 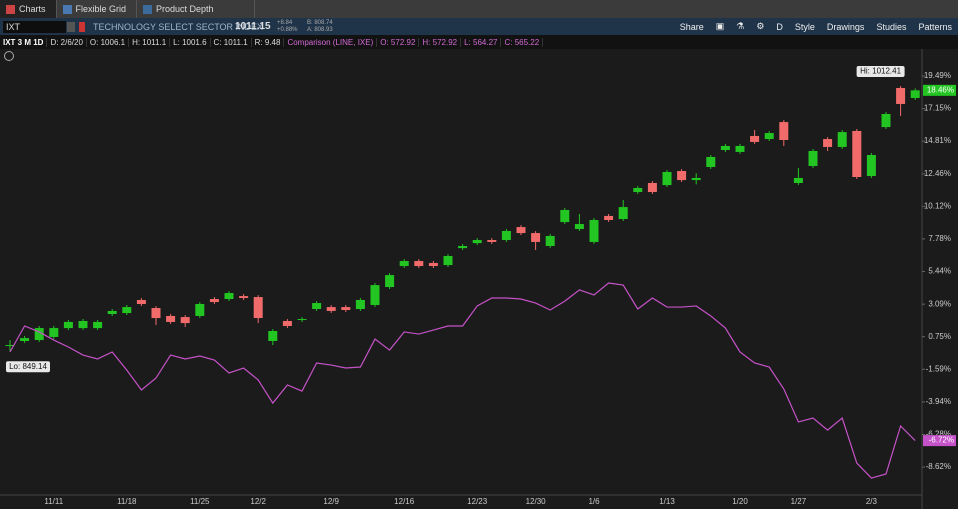 I want to click on annotation: Lo: 849.14, so click(x=28, y=366).